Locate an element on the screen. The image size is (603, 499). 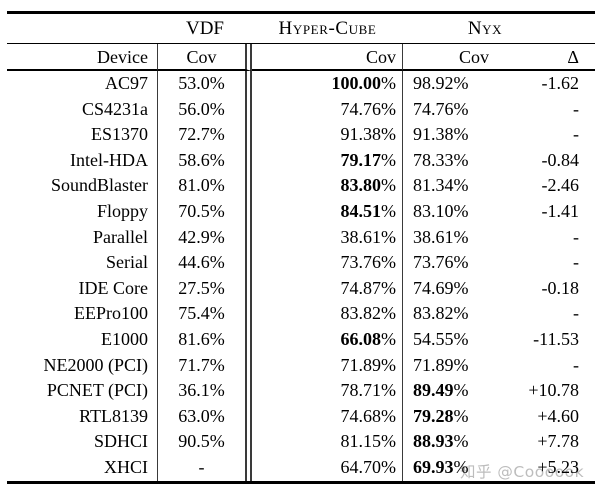
nyx-delta-value: +5.23 is located at coordinates (558, 466).